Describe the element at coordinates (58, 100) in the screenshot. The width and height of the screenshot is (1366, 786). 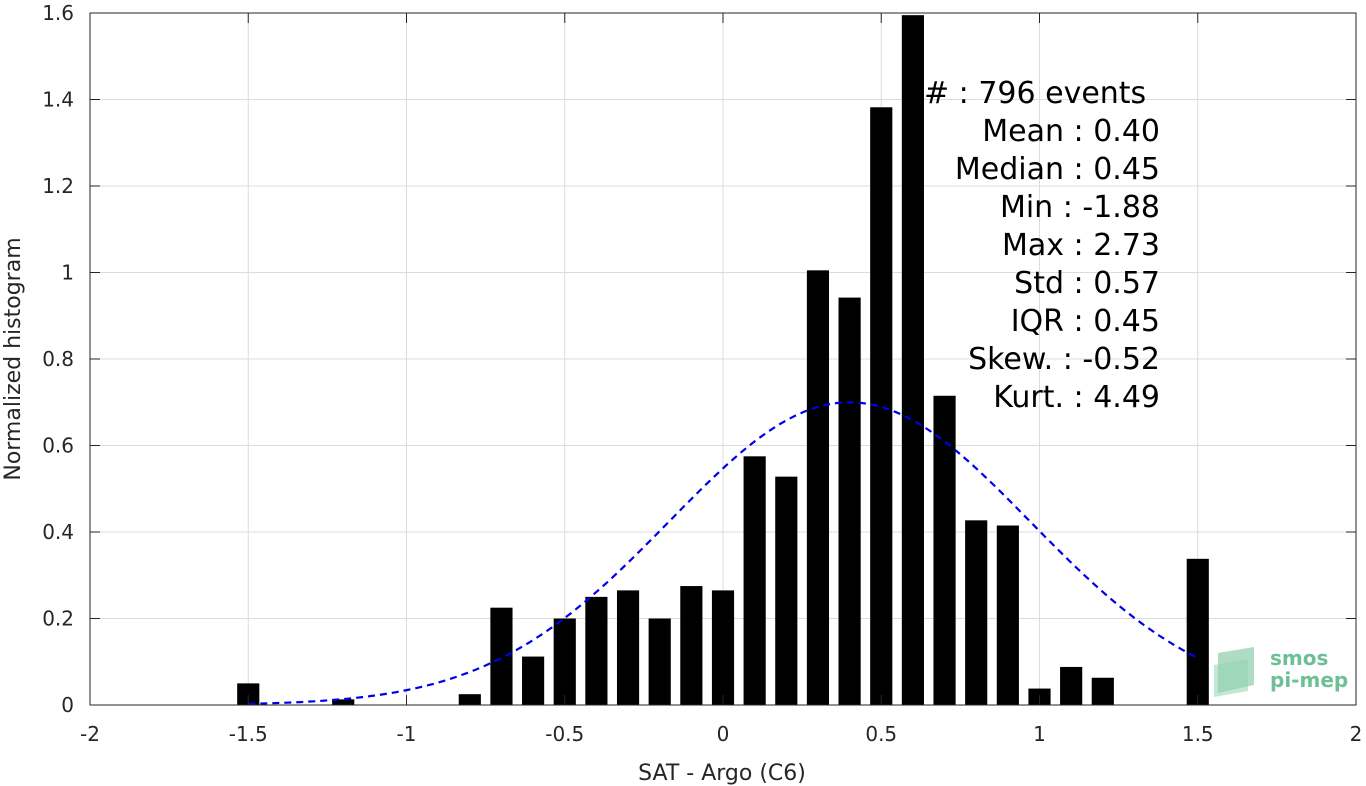
I see `y-tick-label: 1.4` at that location.